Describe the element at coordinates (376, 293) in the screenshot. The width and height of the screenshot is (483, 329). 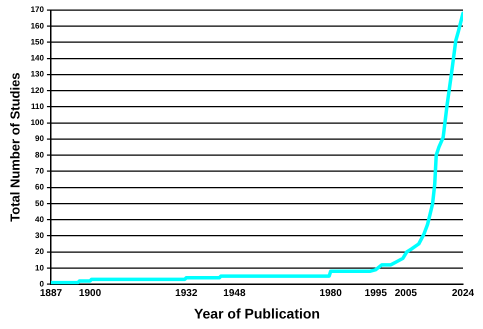
I see `x-tick-label: 1995` at that location.